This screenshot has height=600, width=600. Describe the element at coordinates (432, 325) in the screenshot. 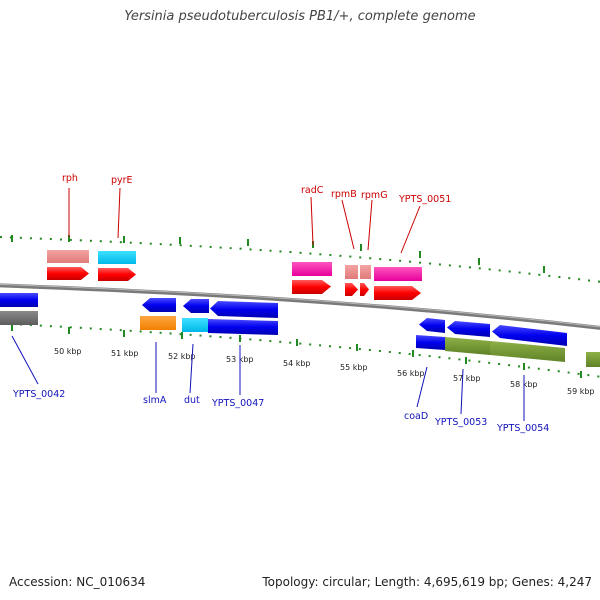

I see `cds-arrow-coaD` at that location.